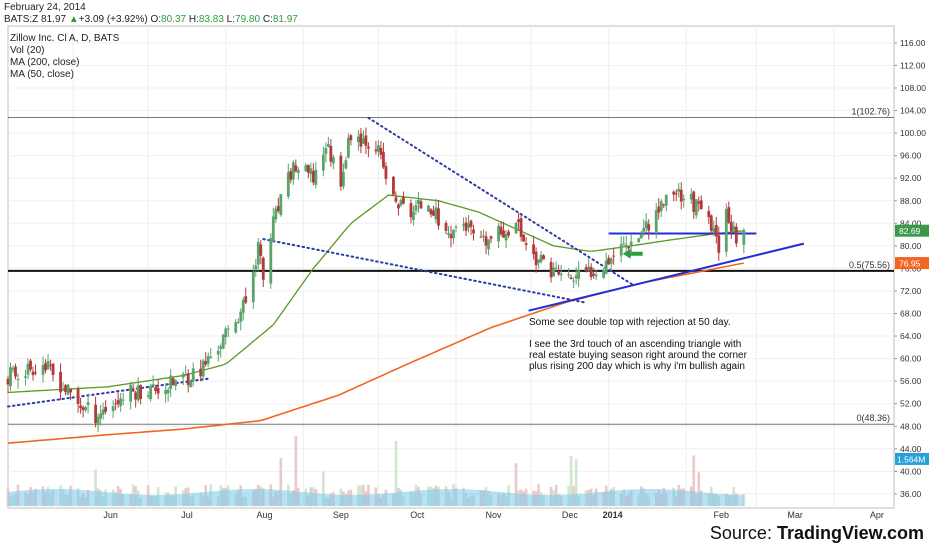  What do you see at coordinates (156, 19) in the screenshot?
I see `open-label: O:` at bounding box center [156, 19].